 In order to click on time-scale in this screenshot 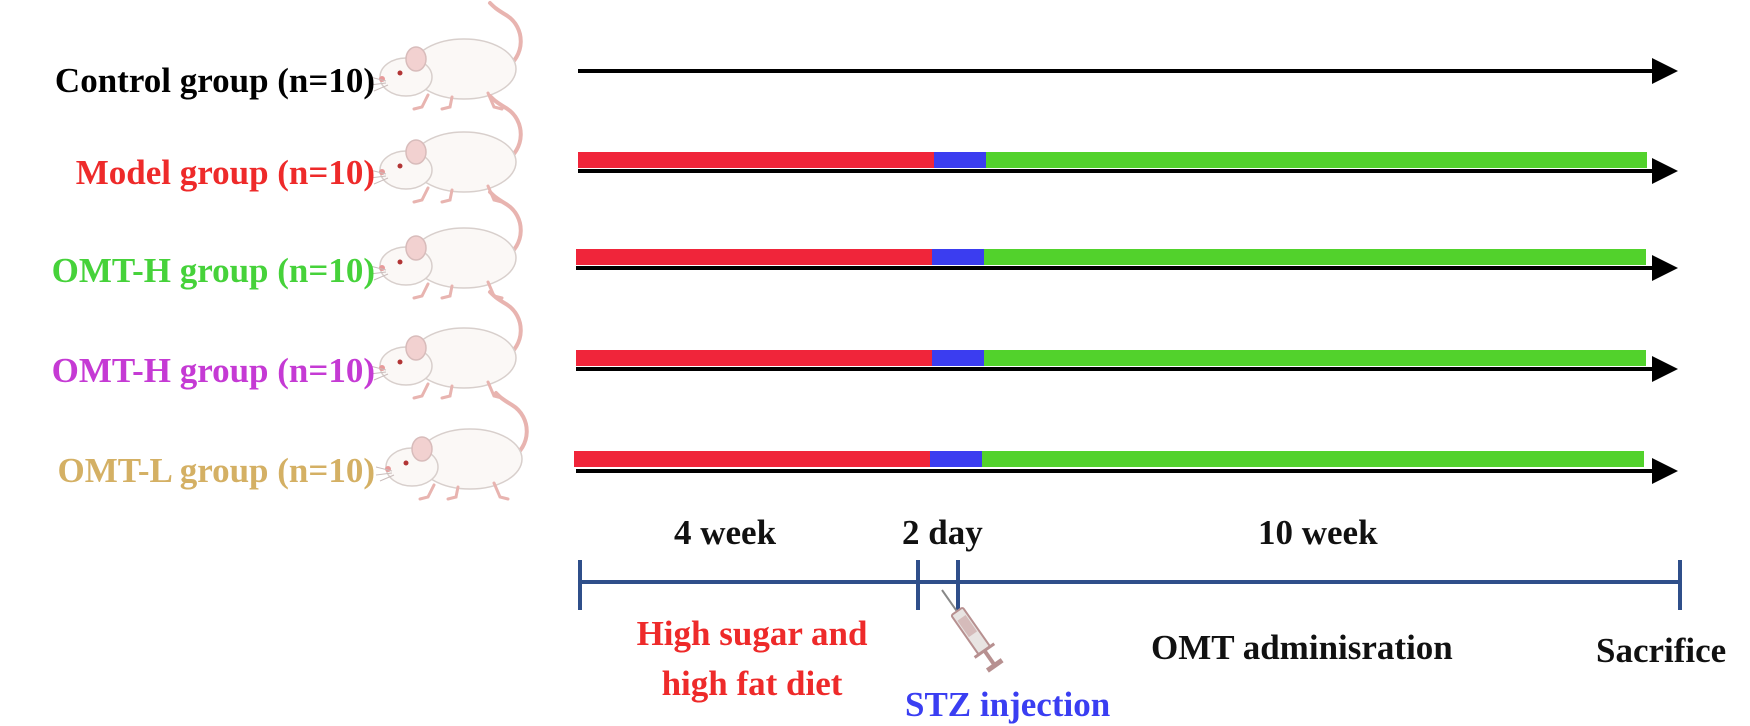, I will do `click(1130, 585)`.